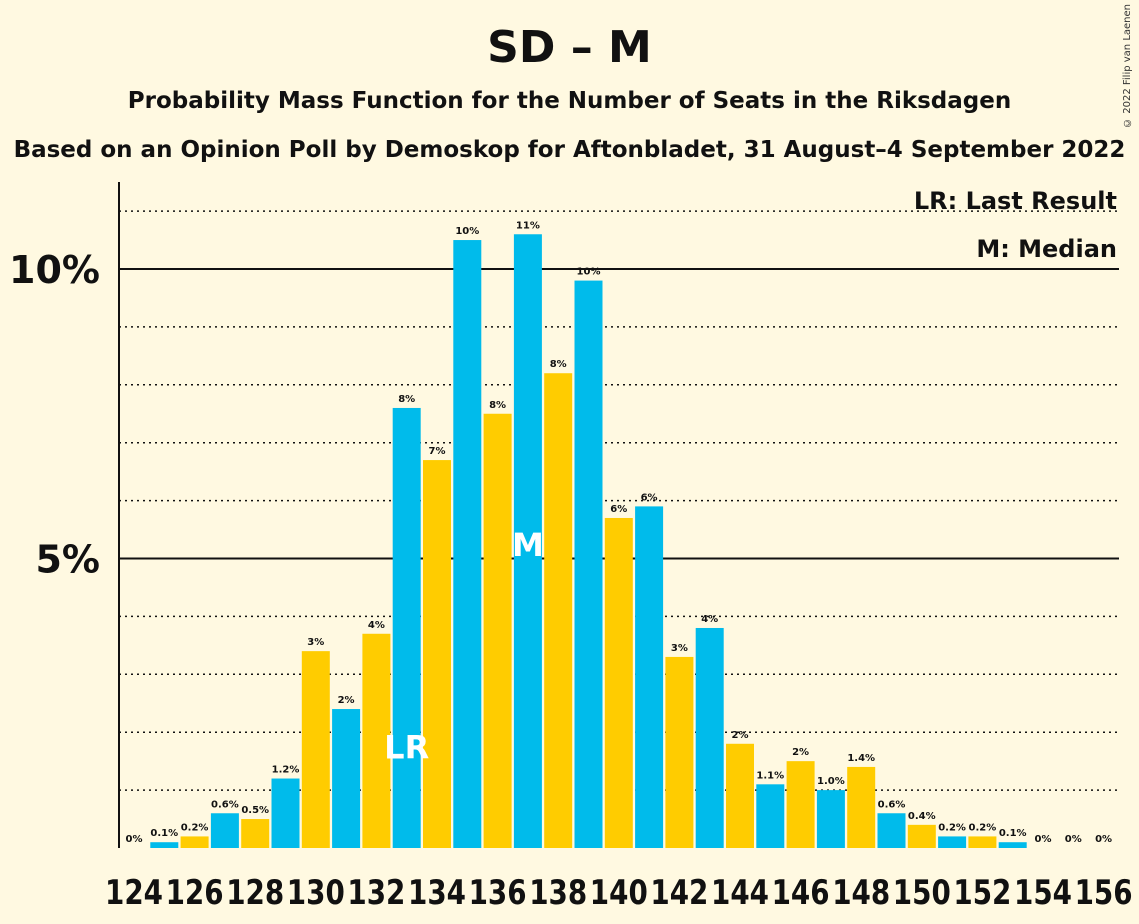 Image resolution: width=1139 pixels, height=924 pixels. Describe the element at coordinates (770, 775) in the screenshot. I see `bar-value-label: 1.1%` at that location.